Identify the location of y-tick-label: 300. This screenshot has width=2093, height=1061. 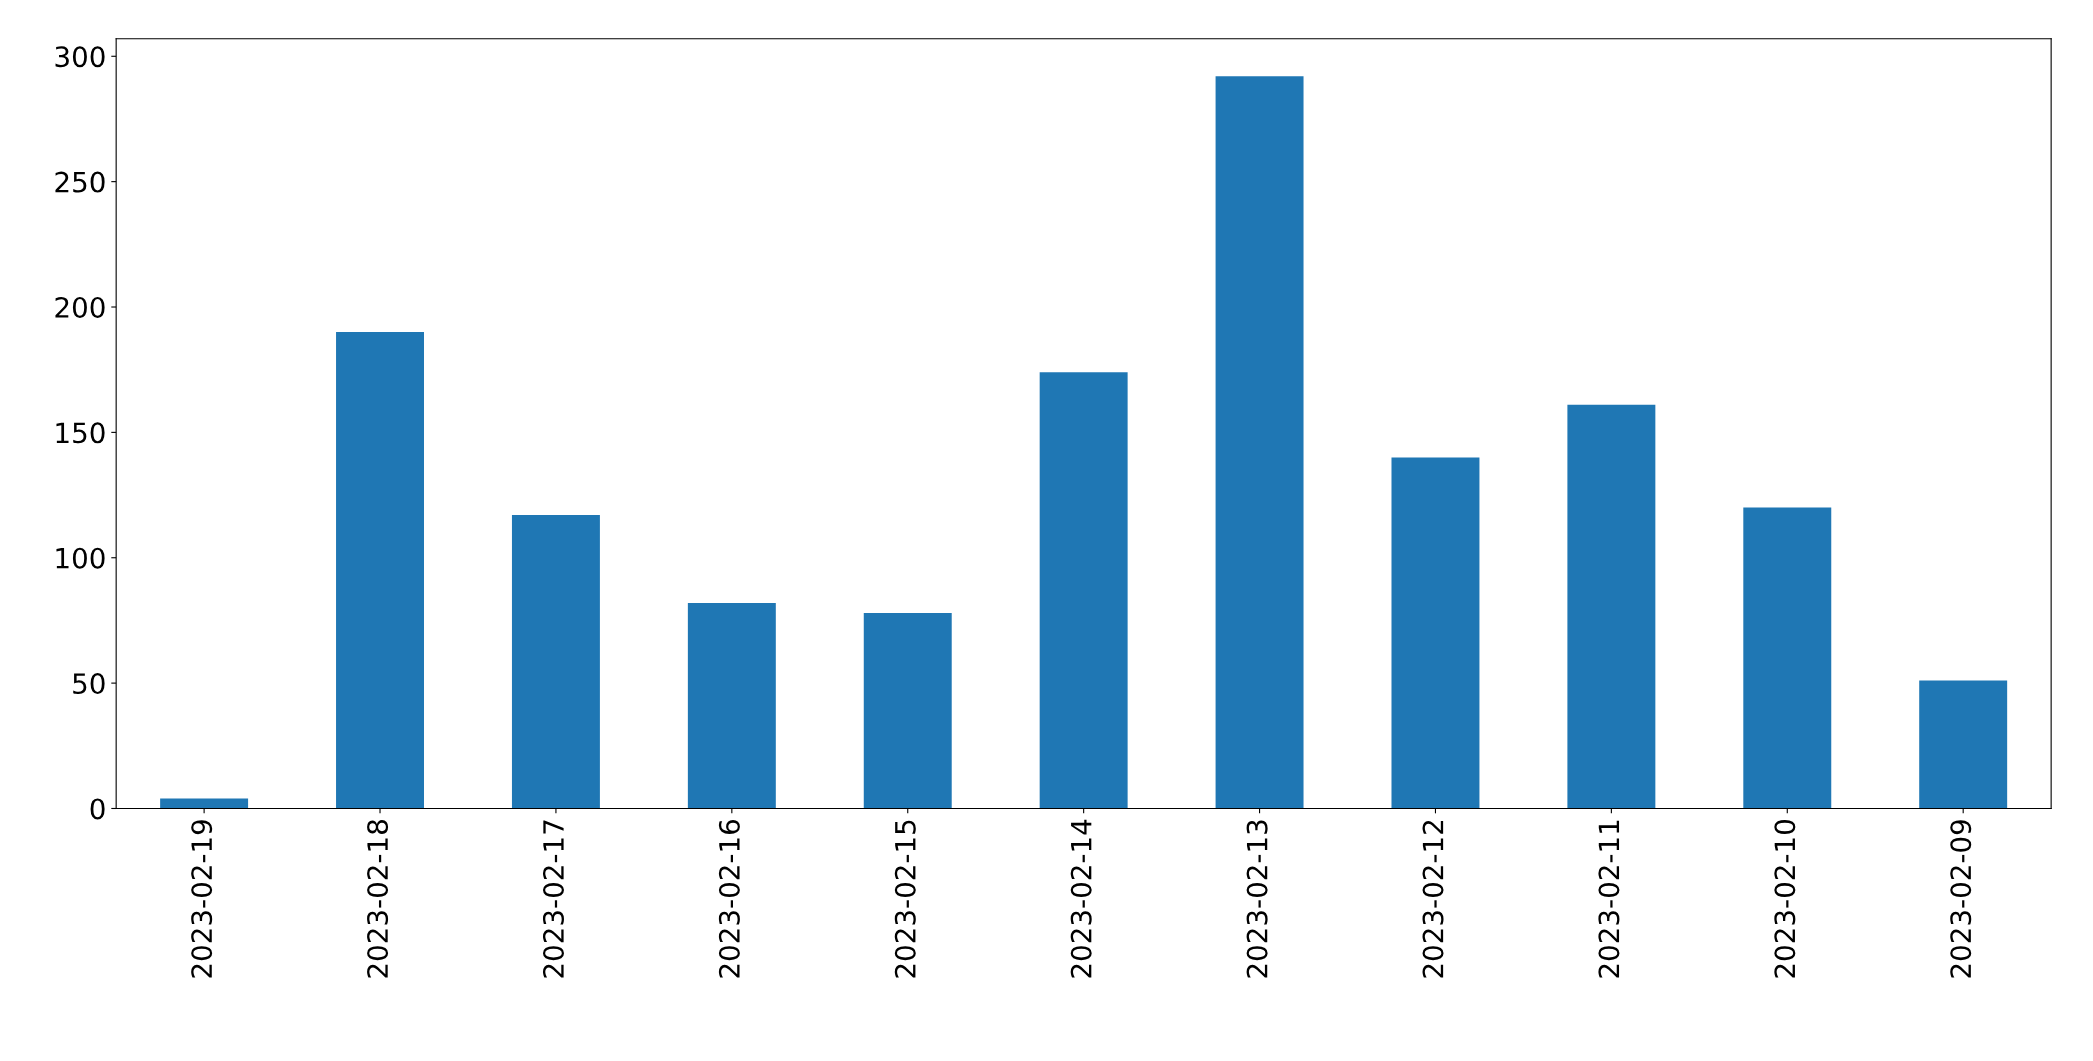
(80, 57).